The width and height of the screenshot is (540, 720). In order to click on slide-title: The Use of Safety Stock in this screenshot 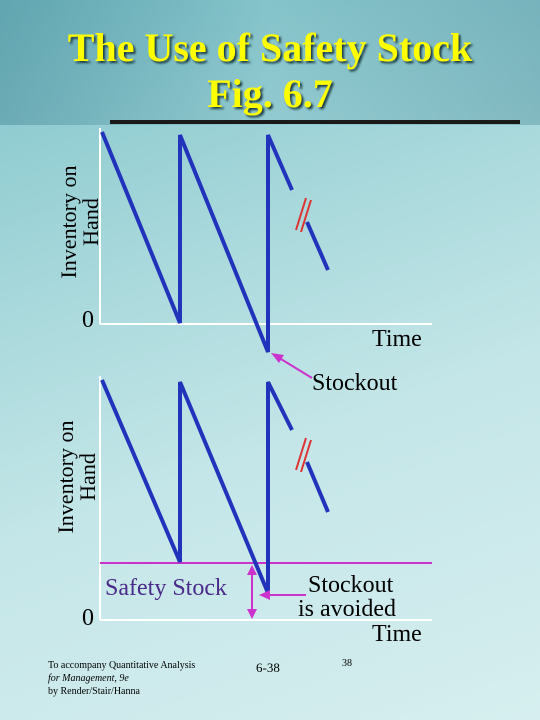, I will do `click(270, 47)`.